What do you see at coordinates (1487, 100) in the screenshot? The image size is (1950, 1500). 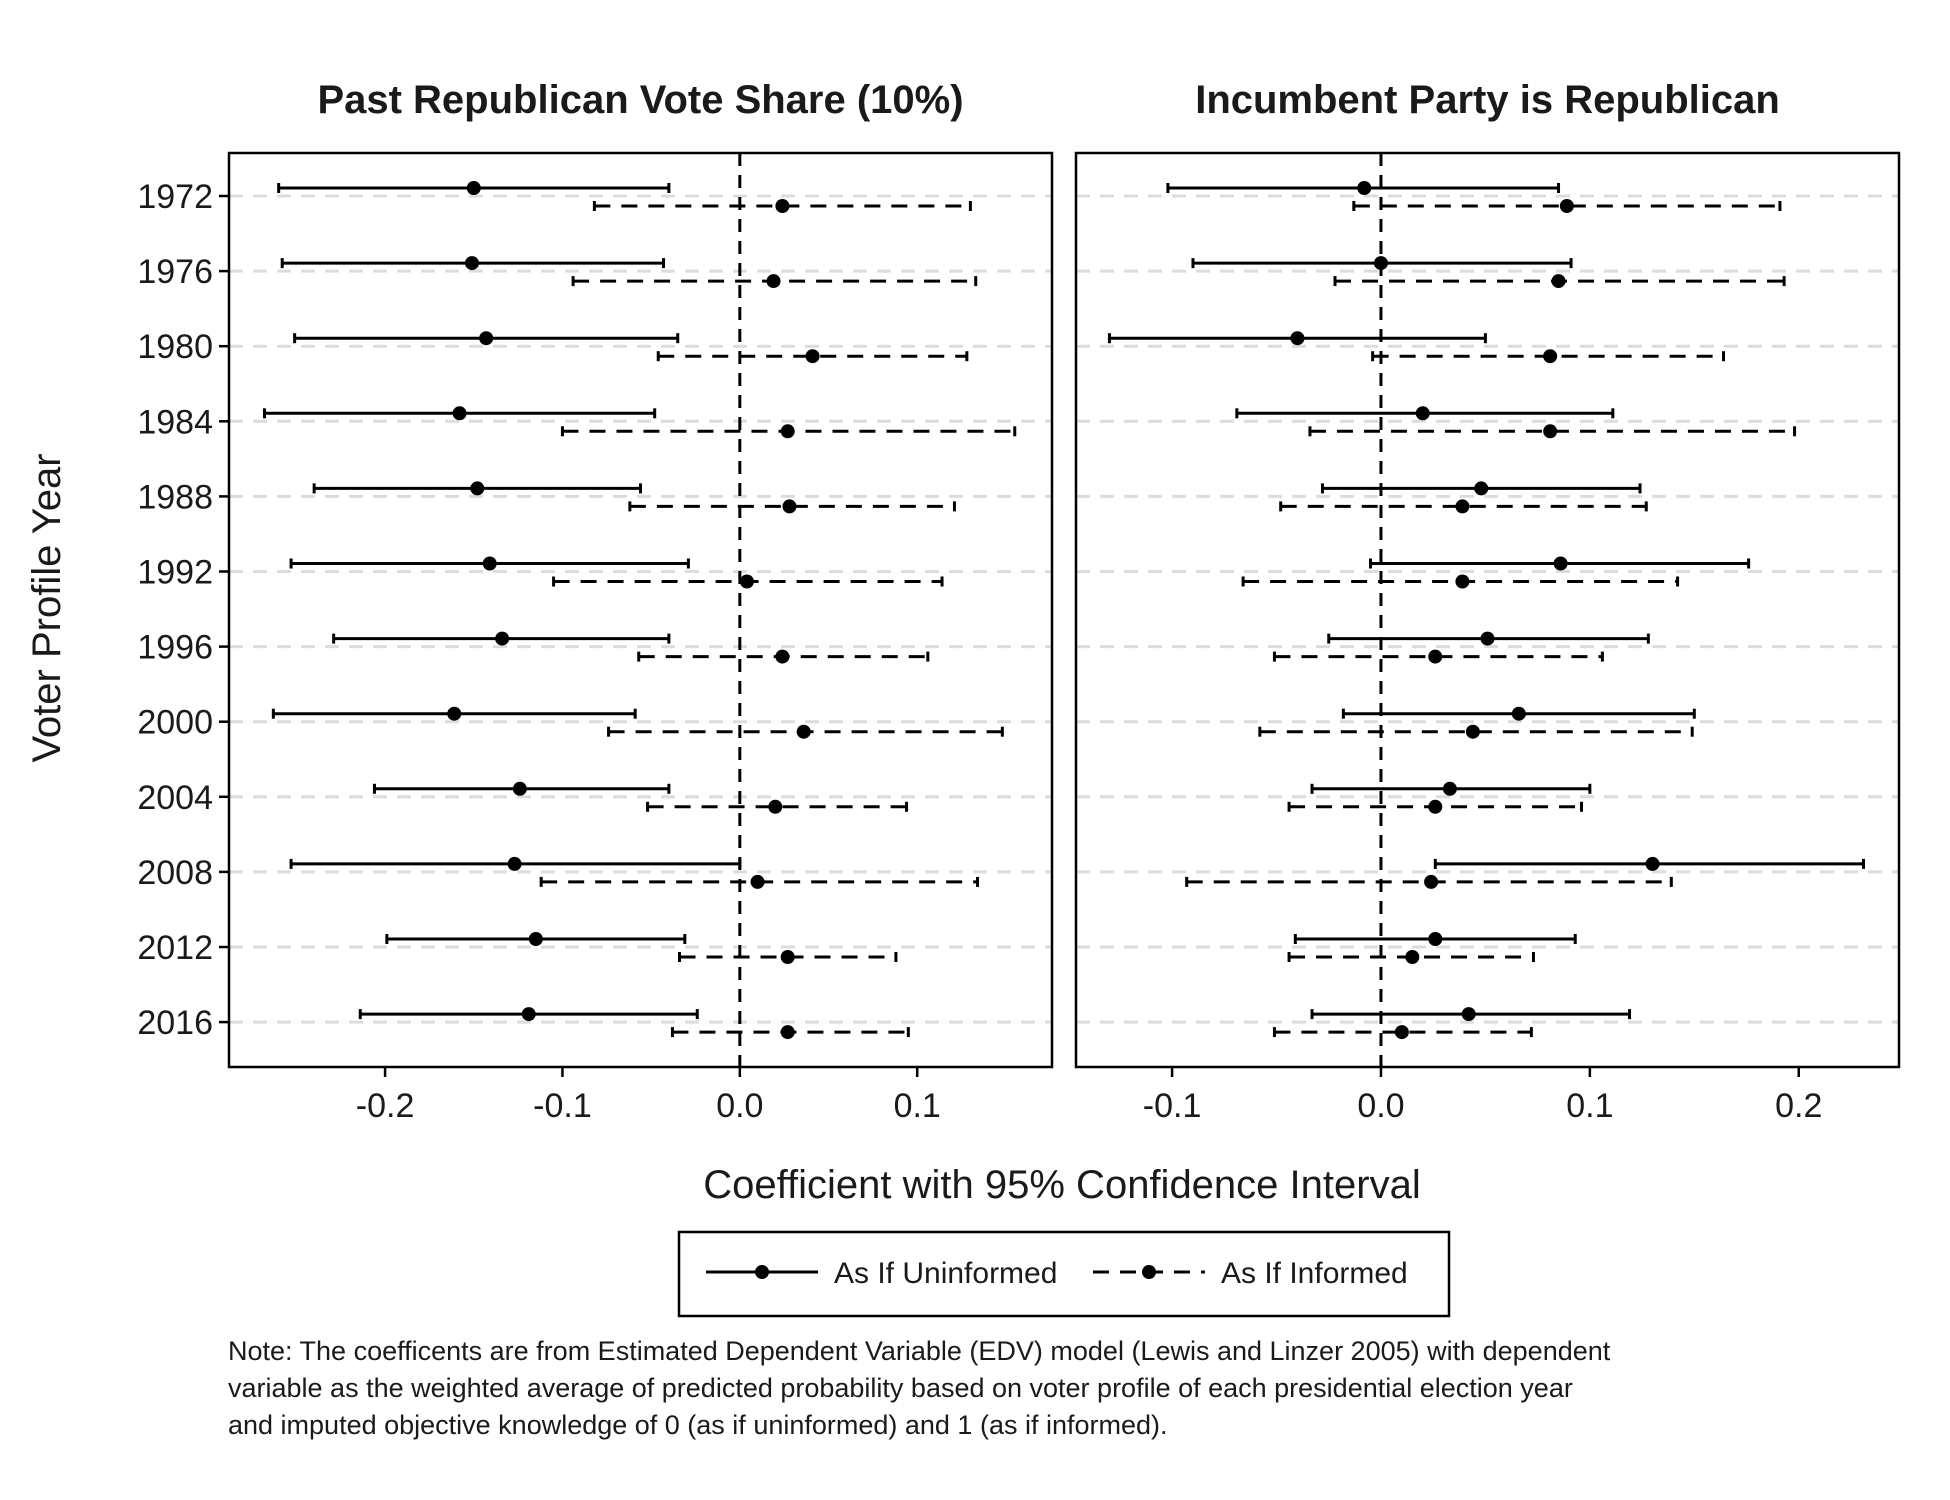 I see `panel-title: Incumbent Party is Republican` at bounding box center [1487, 100].